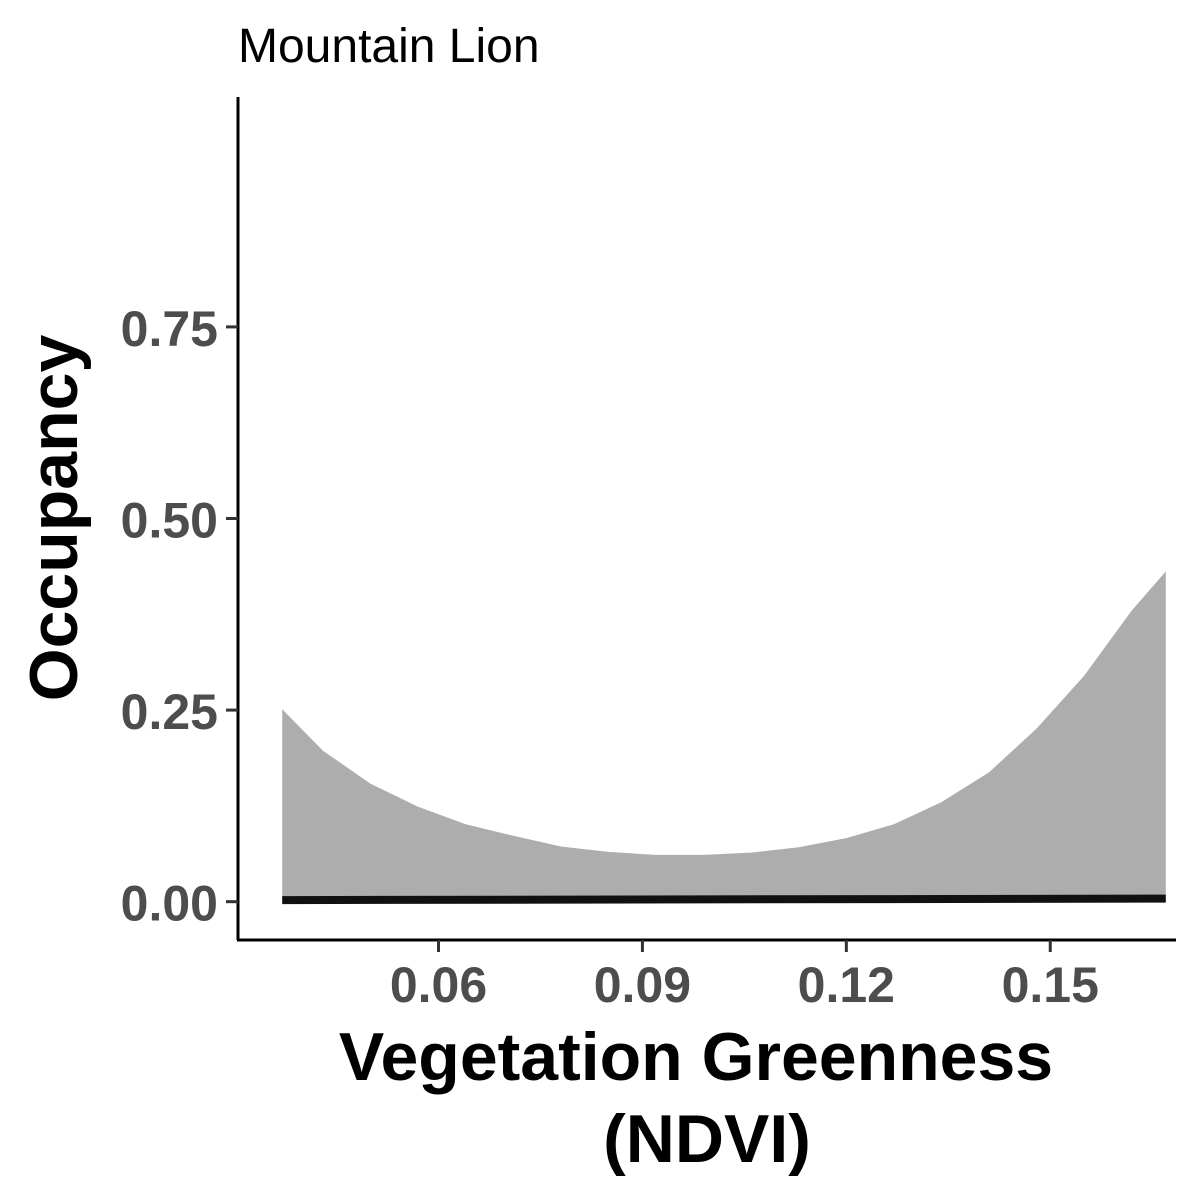 The image size is (1200, 1200). What do you see at coordinates (707, 1139) in the screenshot?
I see `x-axis-title-line-2: (NDVI)` at bounding box center [707, 1139].